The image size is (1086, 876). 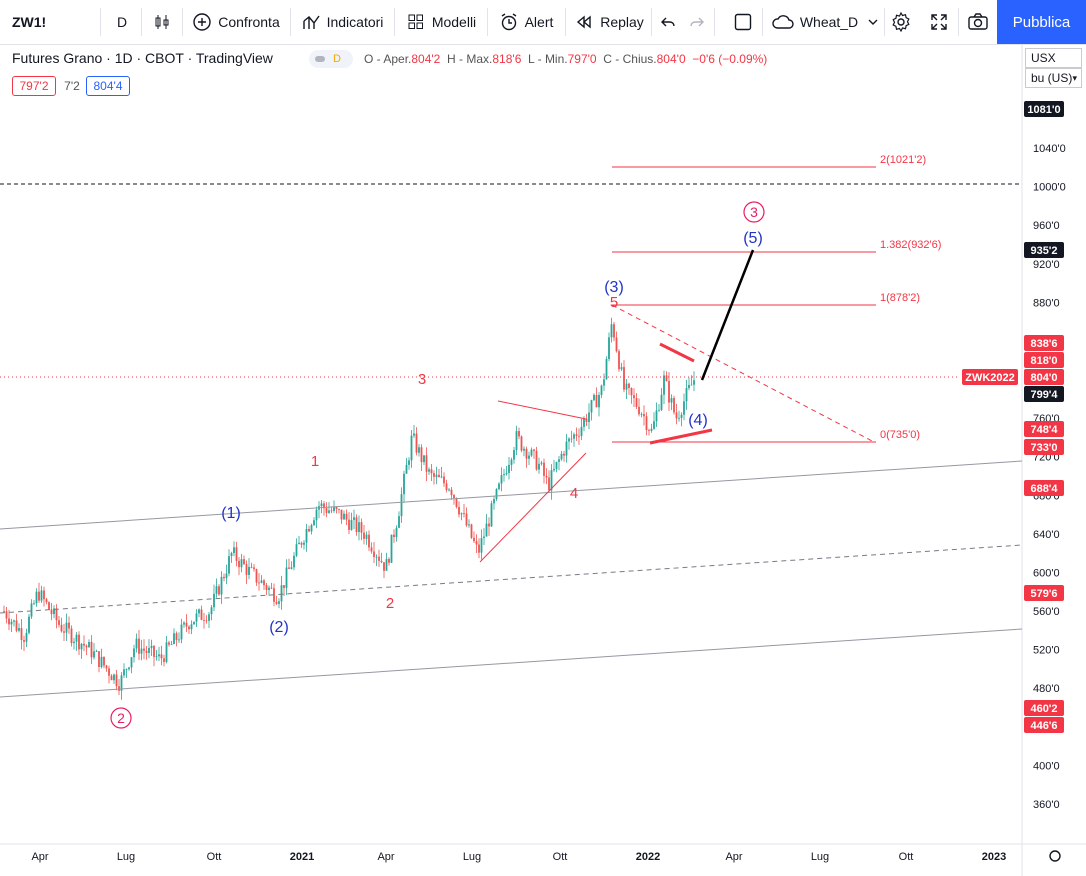 What do you see at coordinates (342, 22) in the screenshot?
I see `indicators-button: Indicatori` at bounding box center [342, 22].